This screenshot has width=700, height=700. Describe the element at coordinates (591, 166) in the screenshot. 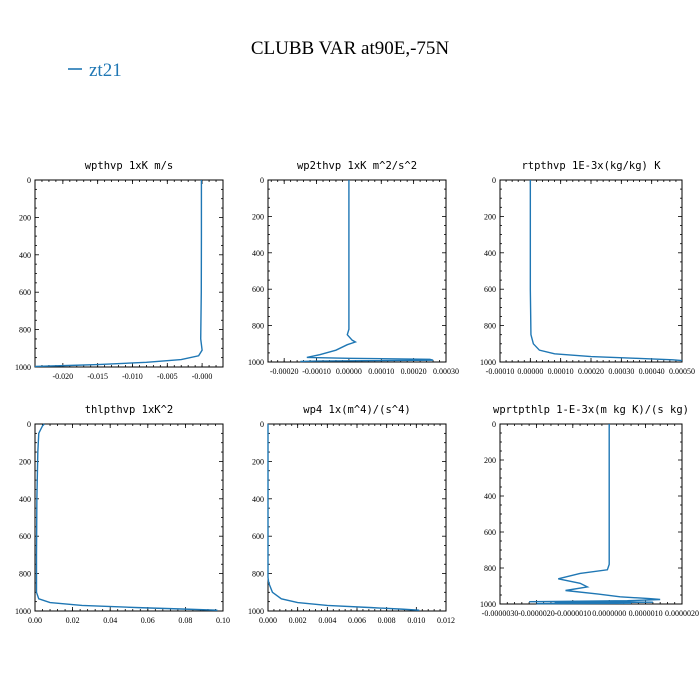

I see `panel-title: rtpthvp 1E-3x(kg/kg) K` at that location.